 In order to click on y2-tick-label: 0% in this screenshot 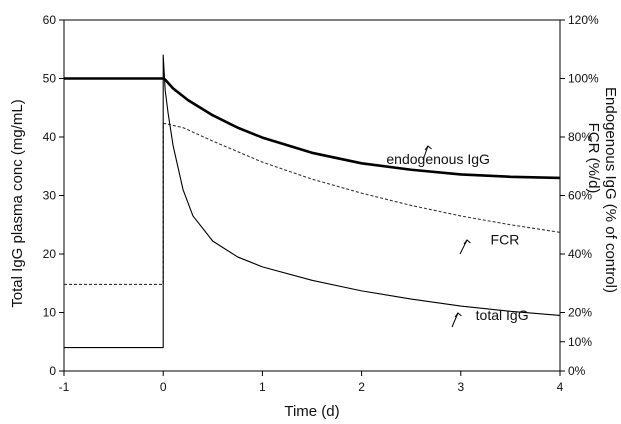, I will do `click(577, 371)`.